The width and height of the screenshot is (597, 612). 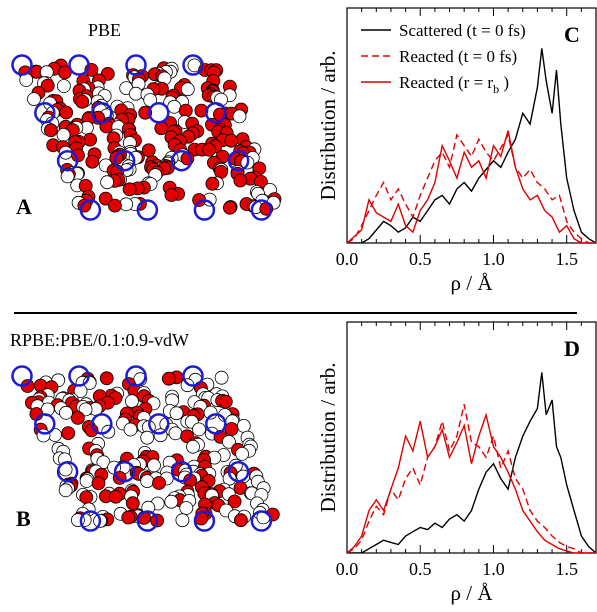 What do you see at coordinates (462, 30) in the screenshot?
I see `legend-label: Scattered (t = 0 fs)` at bounding box center [462, 30].